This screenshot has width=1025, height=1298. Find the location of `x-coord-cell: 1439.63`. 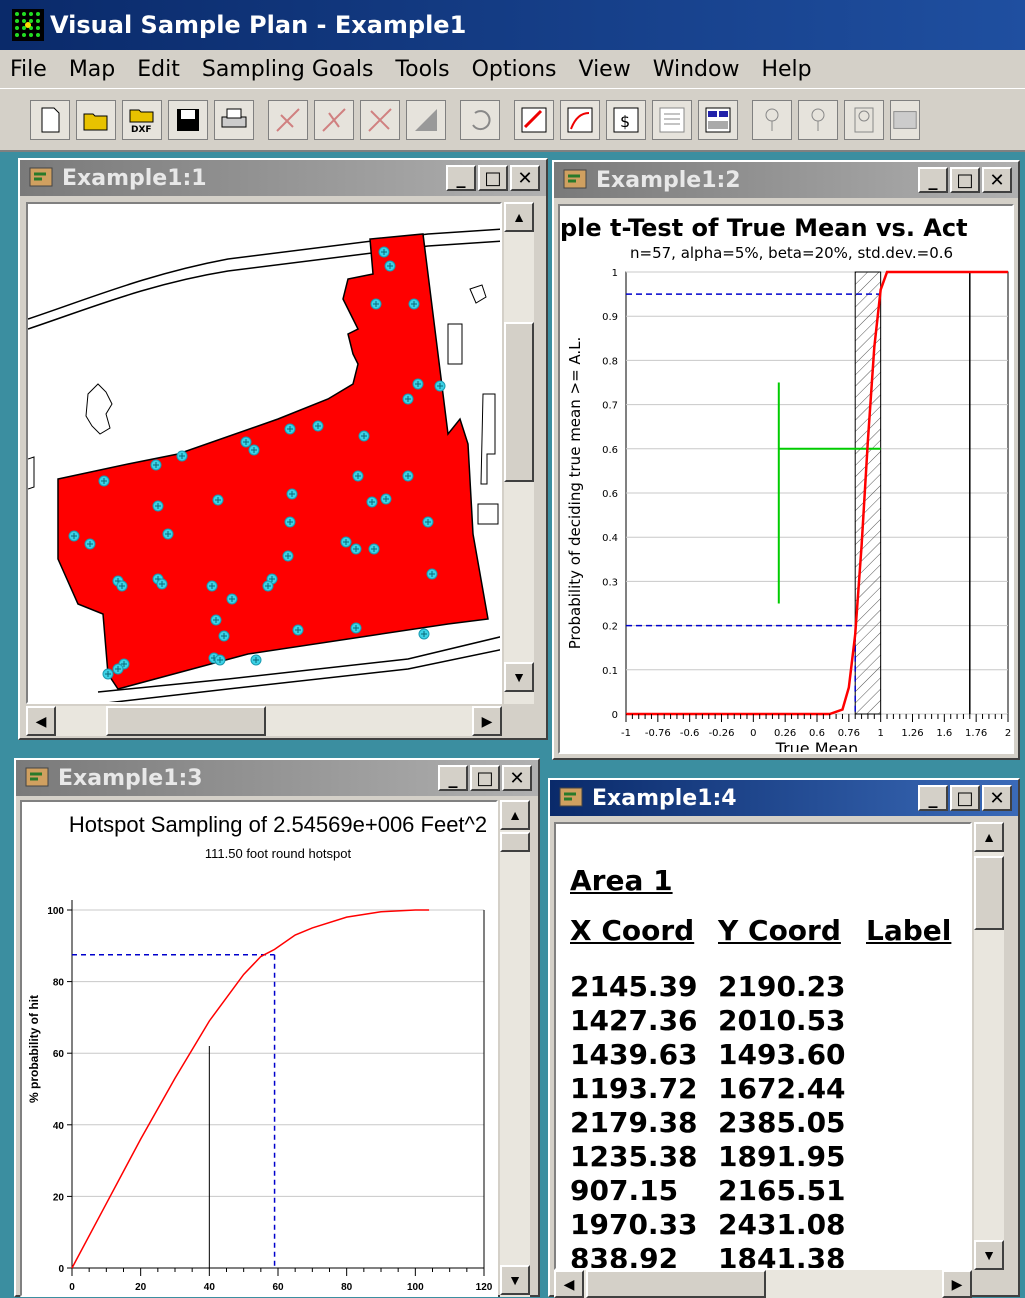

x-coord-cell: 1439.63 is located at coordinates (634, 1054).